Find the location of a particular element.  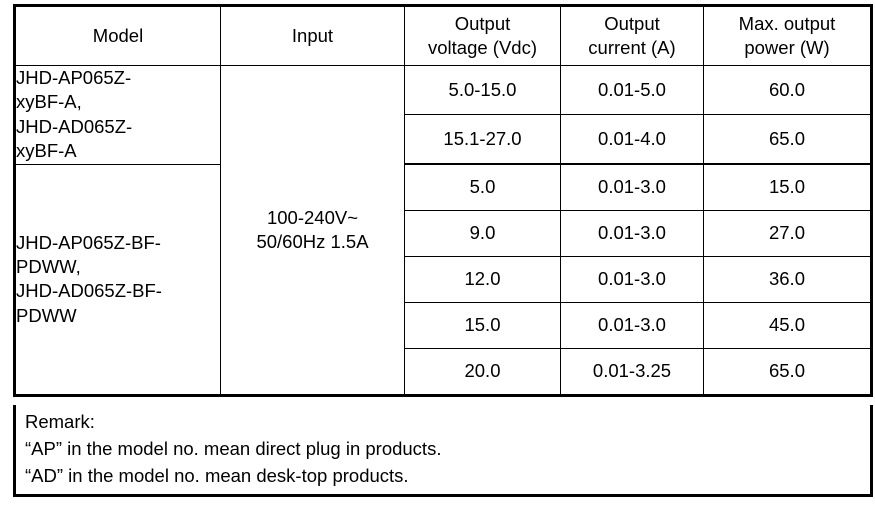

model-line: PDWW is located at coordinates (46, 315).